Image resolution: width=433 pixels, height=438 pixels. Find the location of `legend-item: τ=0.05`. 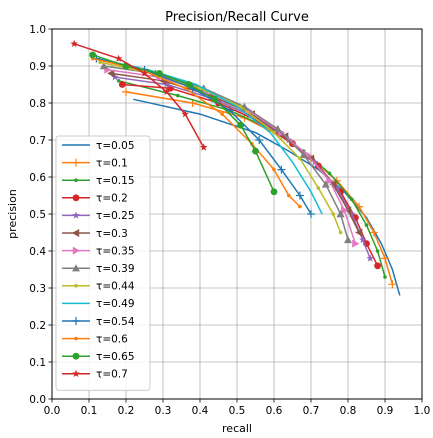

legend-item: τ=0.05 is located at coordinates (98, 146).